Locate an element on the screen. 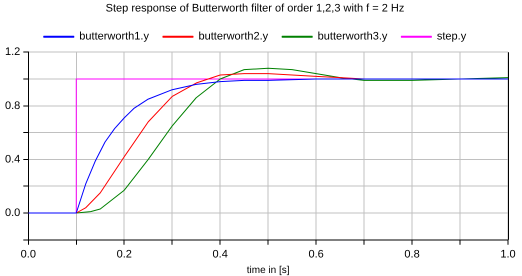 The image size is (522, 276). x-tick-label: 0.8 is located at coordinates (412, 254).